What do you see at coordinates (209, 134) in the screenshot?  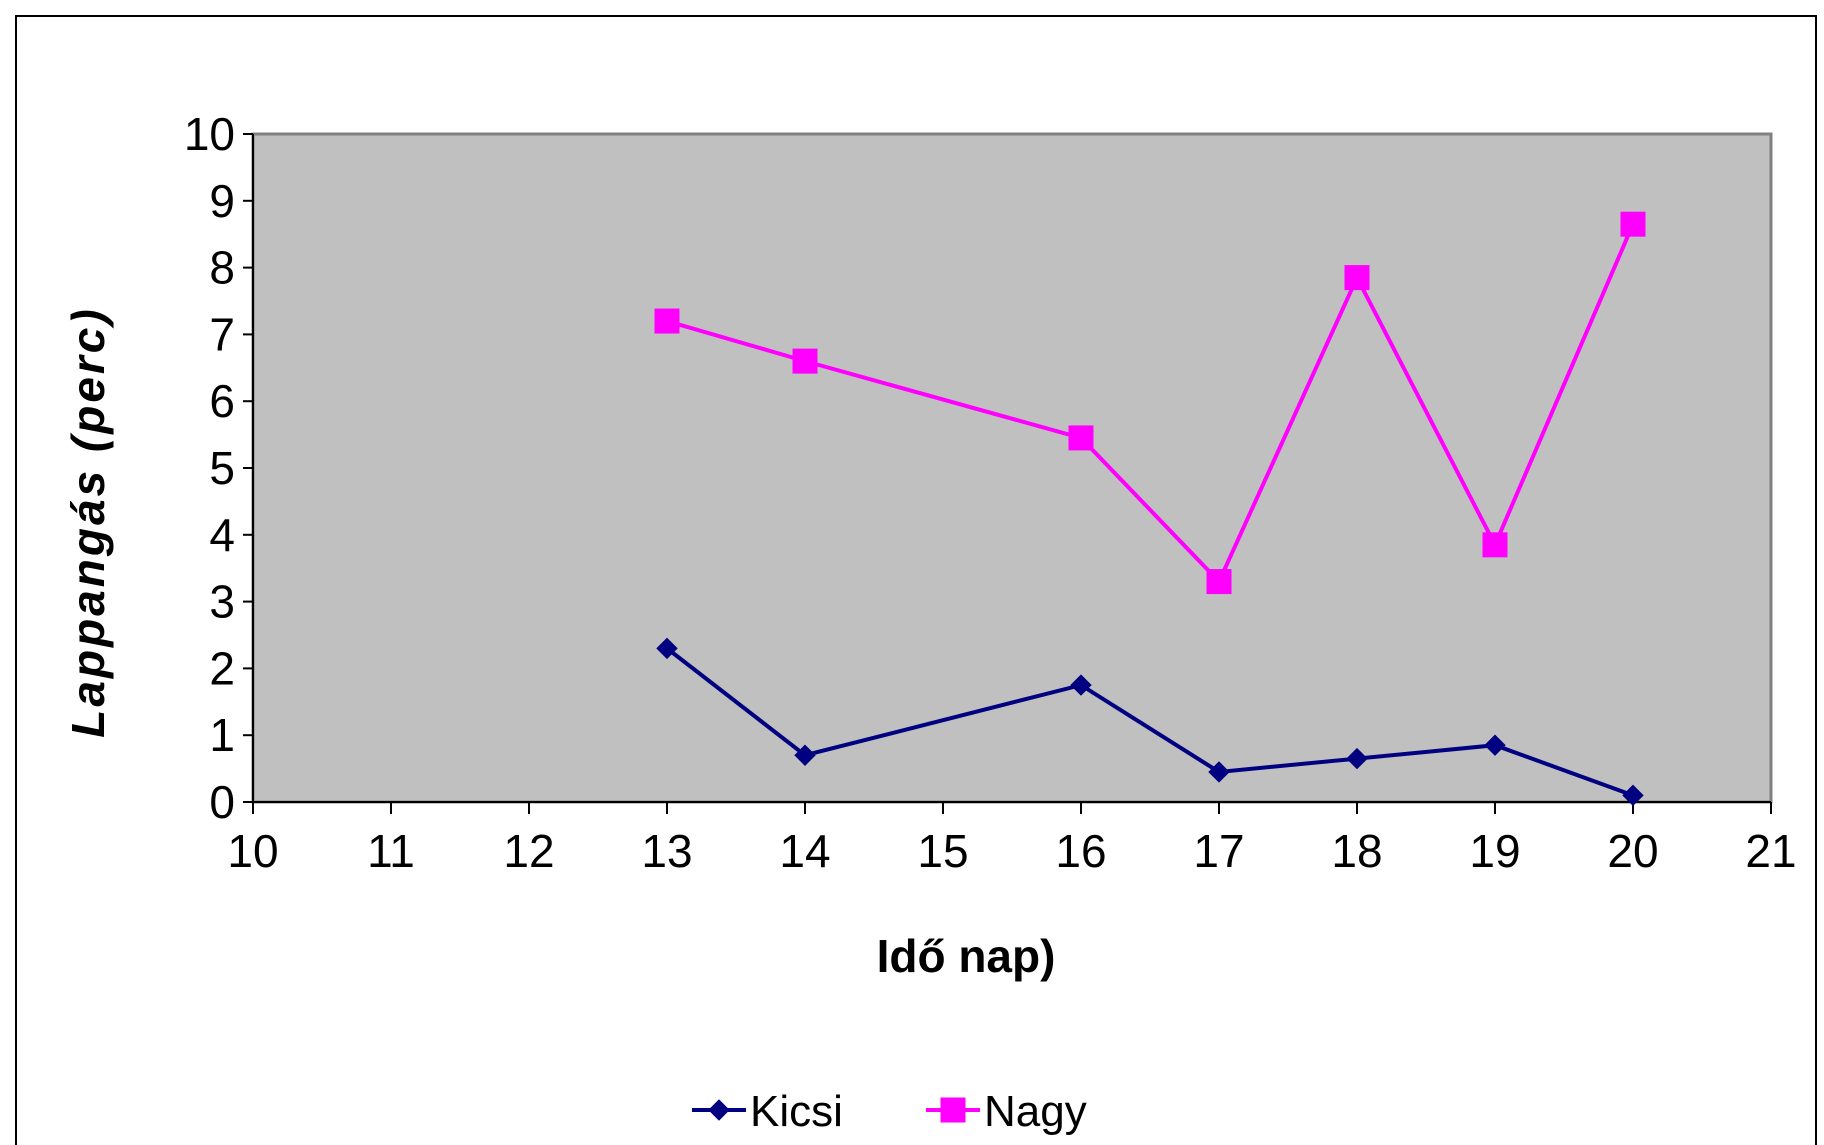 I see `y-tick-label: 10` at bounding box center [209, 134].